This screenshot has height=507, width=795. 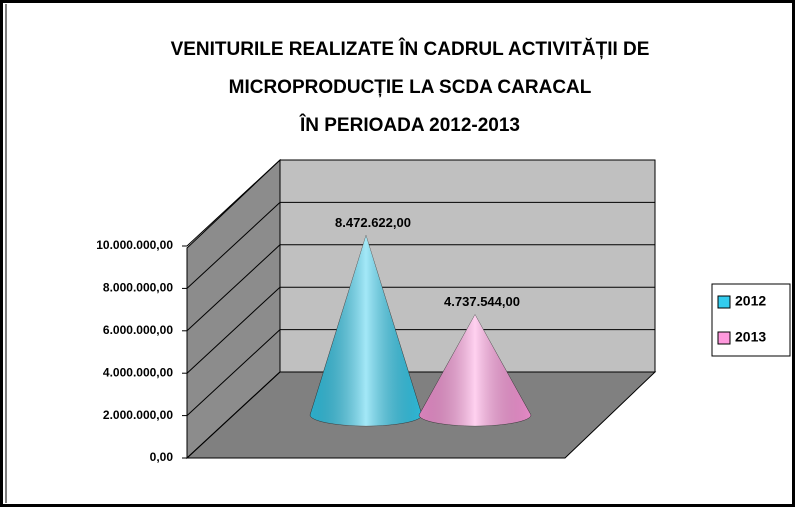 What do you see at coordinates (373, 222) in the screenshot?
I see `value-label: 8.472.622,00` at bounding box center [373, 222].